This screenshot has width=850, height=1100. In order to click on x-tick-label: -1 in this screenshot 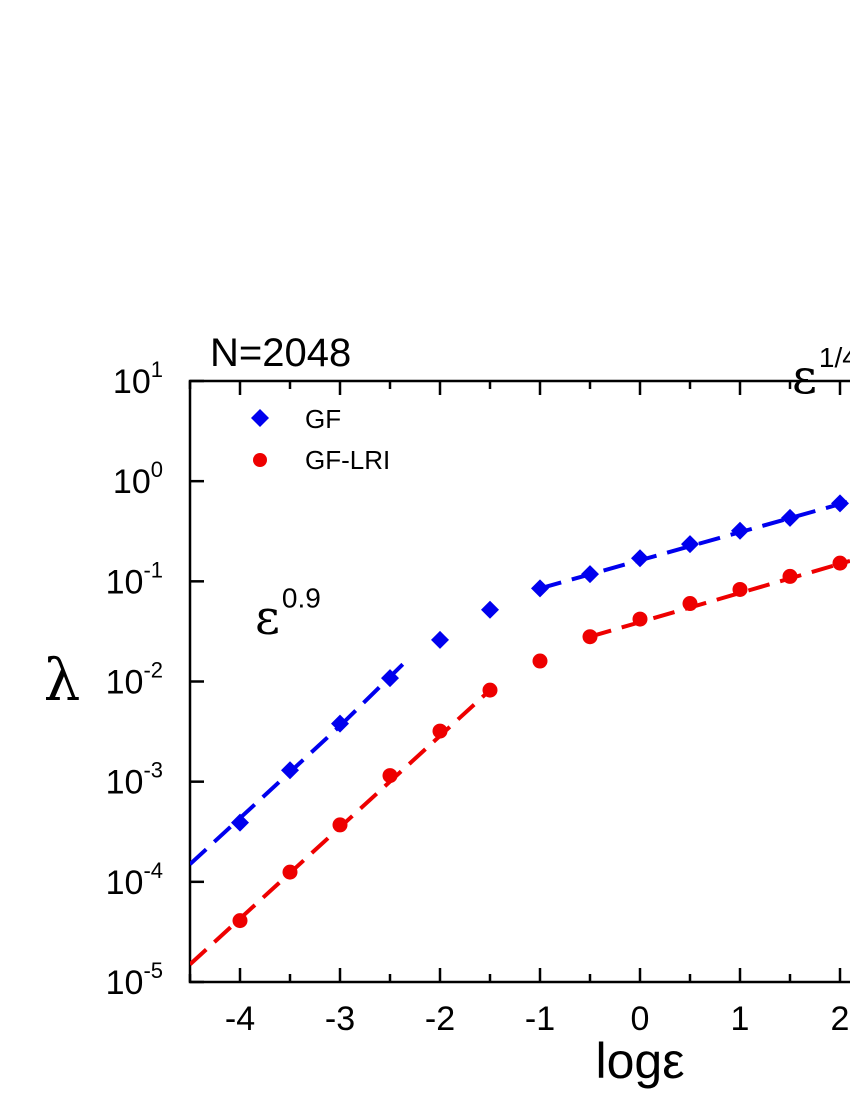, I will do `click(540, 1019)`.